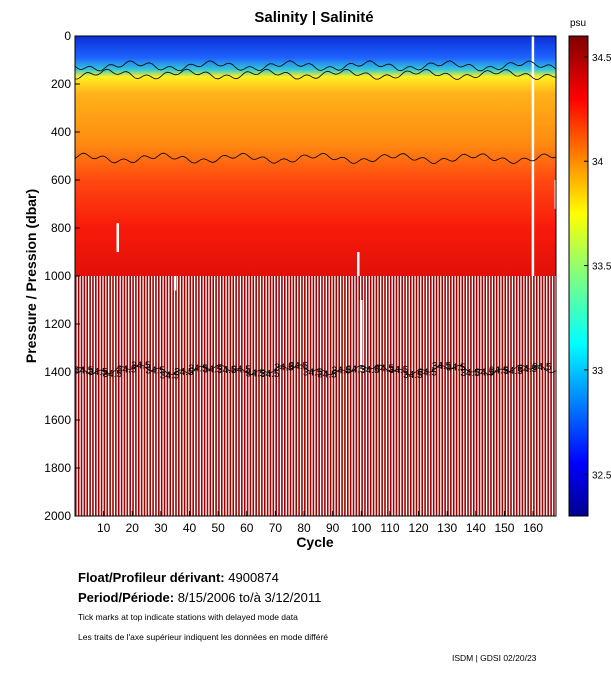  I want to click on y-axis-ticks: 0 200 400 600 800 1000 1200 1400 1600 1800 2000, so click(62, 276).